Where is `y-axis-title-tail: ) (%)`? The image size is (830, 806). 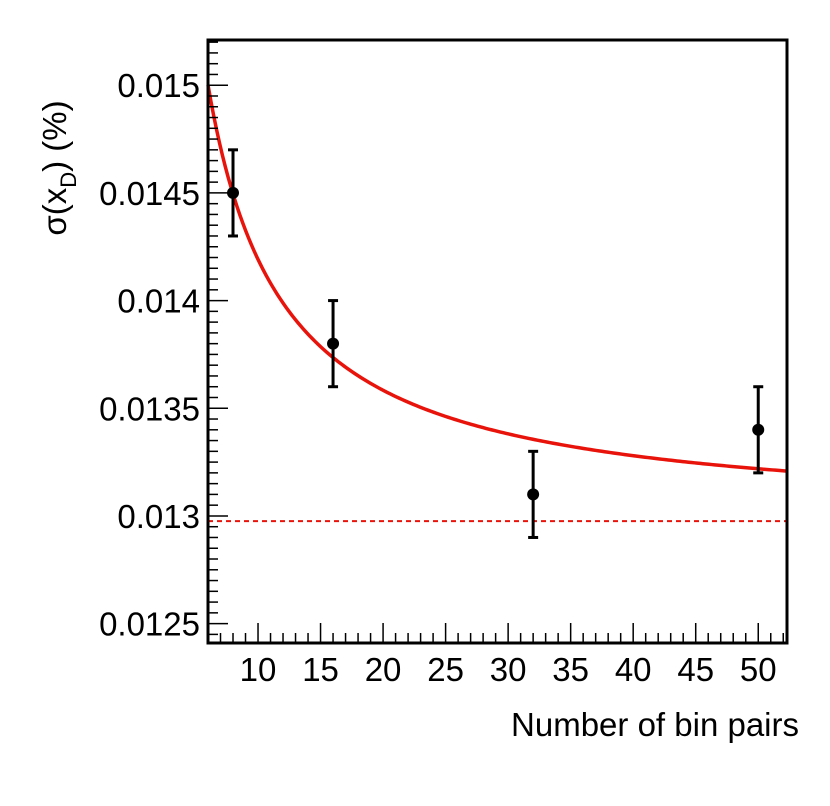
y-axis-title-tail: ) (%) is located at coordinates (54, 135).